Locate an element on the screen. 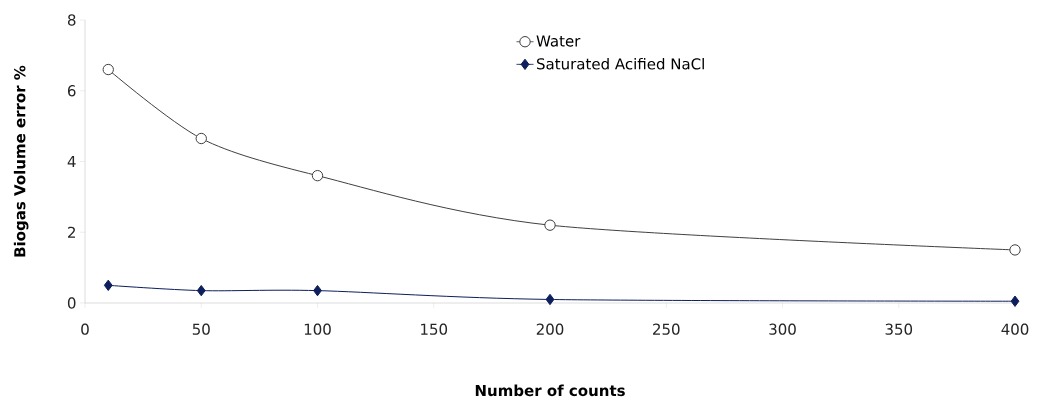 The width and height of the screenshot is (1040, 409). x-tick-label: 100 is located at coordinates (317, 329).